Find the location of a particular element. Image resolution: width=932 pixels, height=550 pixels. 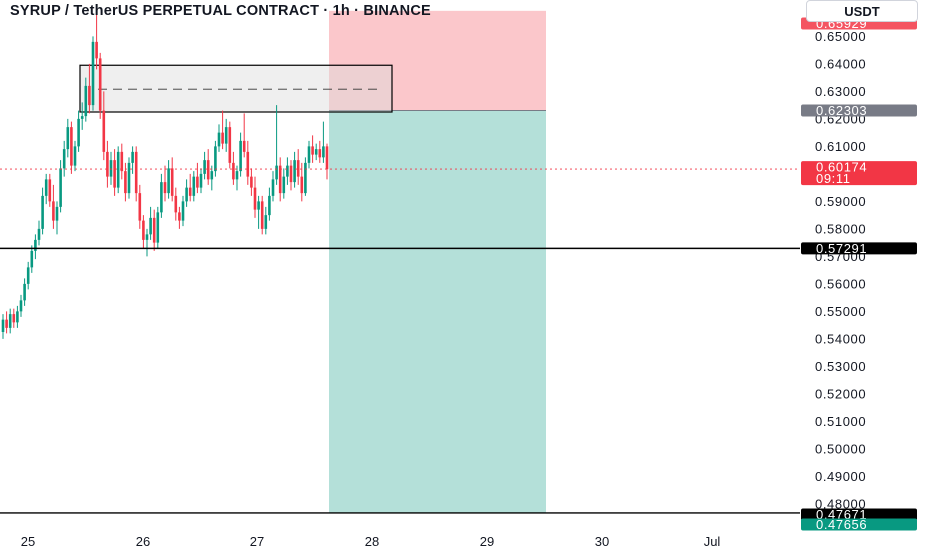

price-tick-label: 0.53000 is located at coordinates (840, 366).